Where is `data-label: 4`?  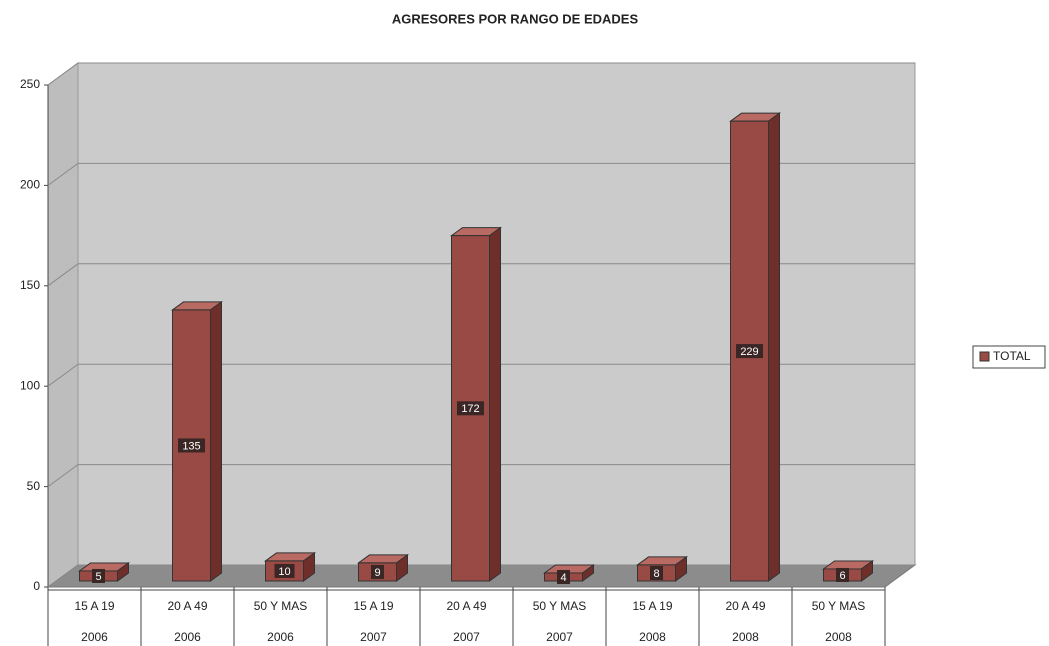 data-label: 4 is located at coordinates (563, 578).